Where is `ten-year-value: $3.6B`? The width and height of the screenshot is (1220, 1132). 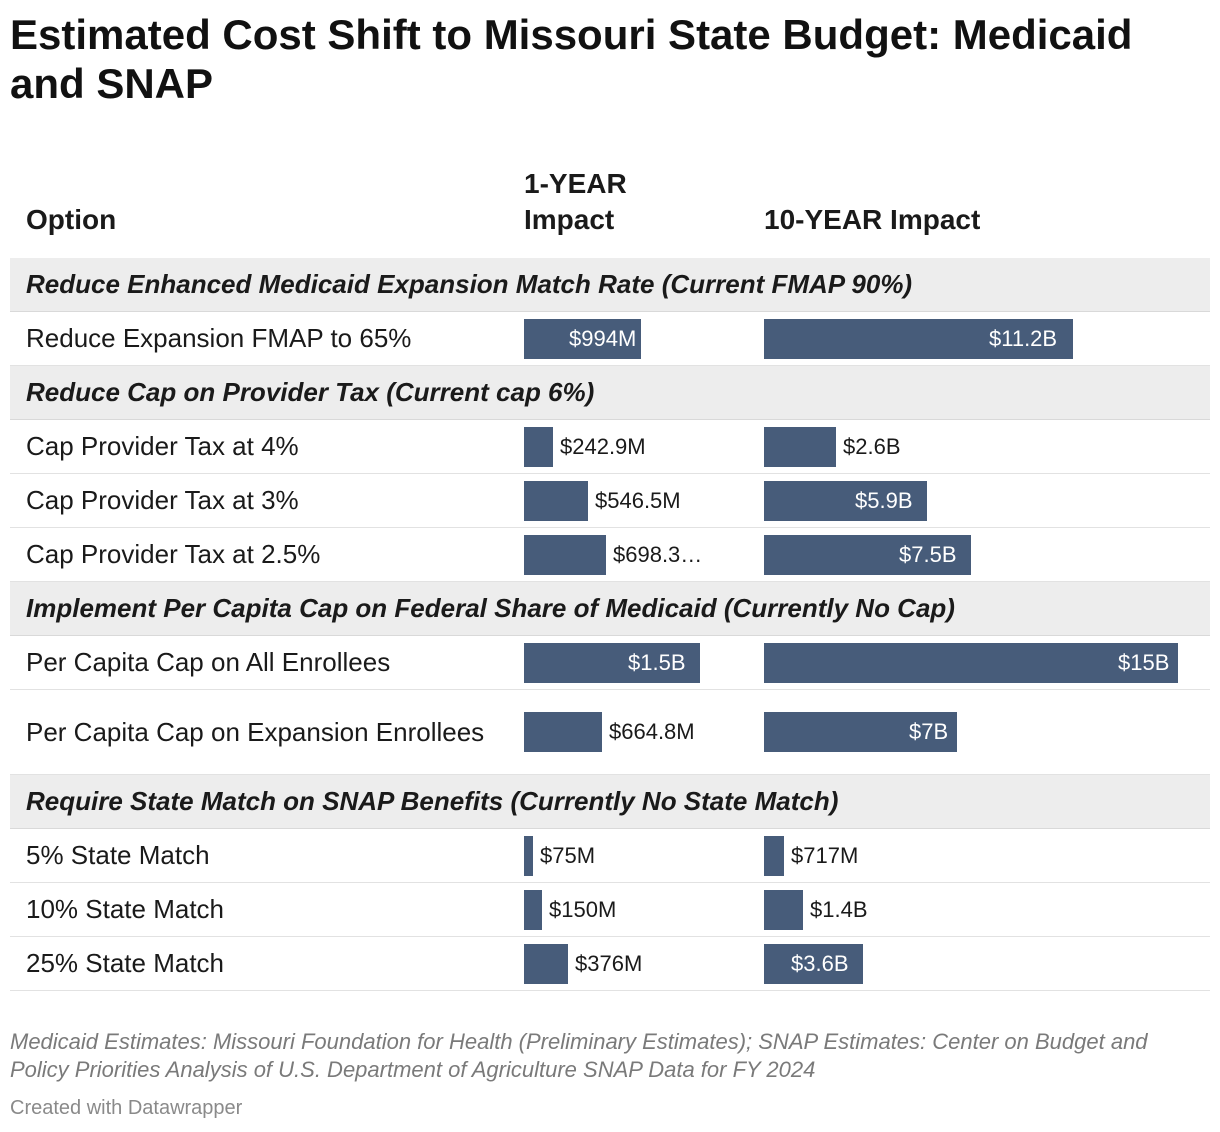 ten-year-value: $3.6B is located at coordinates (820, 963).